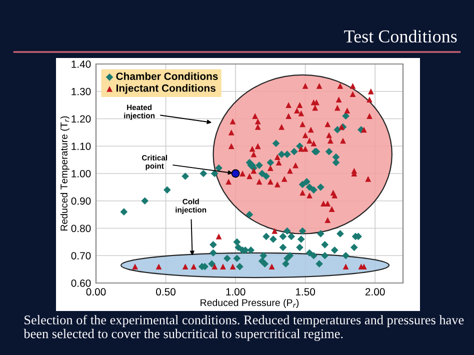 The image size is (474, 355). Describe the element at coordinates (65, 173) in the screenshot. I see `y-axis-title: Reduced Temperature (T$_{r}$)` at that location.